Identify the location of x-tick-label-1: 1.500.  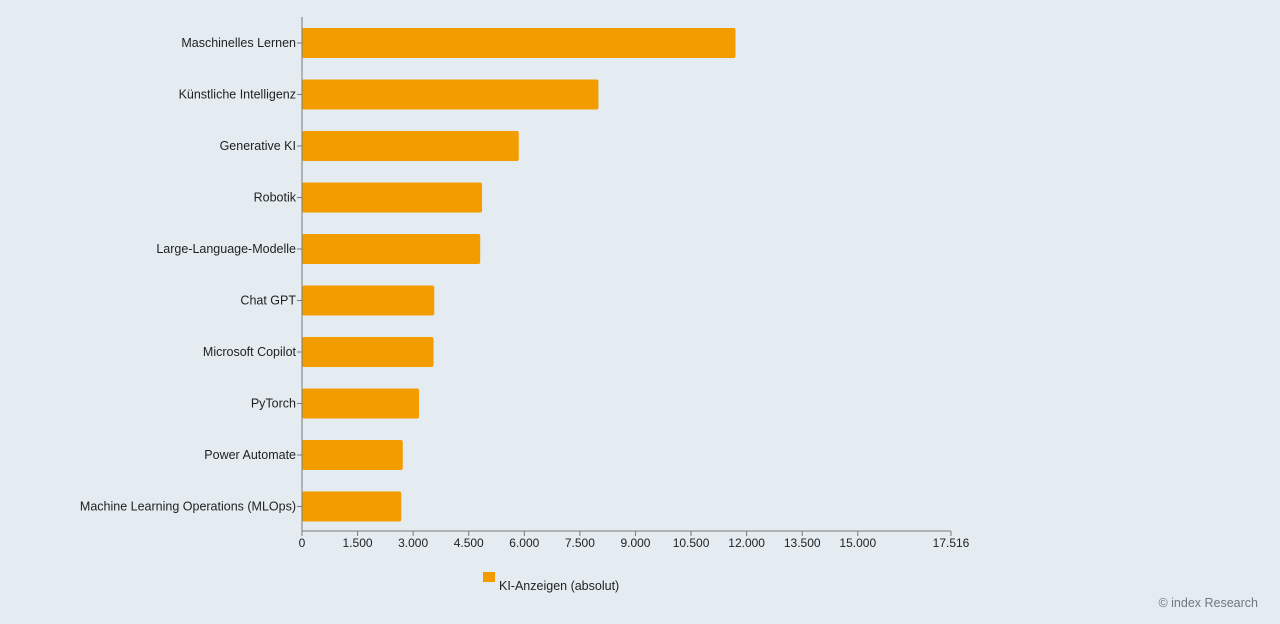
(358, 543).